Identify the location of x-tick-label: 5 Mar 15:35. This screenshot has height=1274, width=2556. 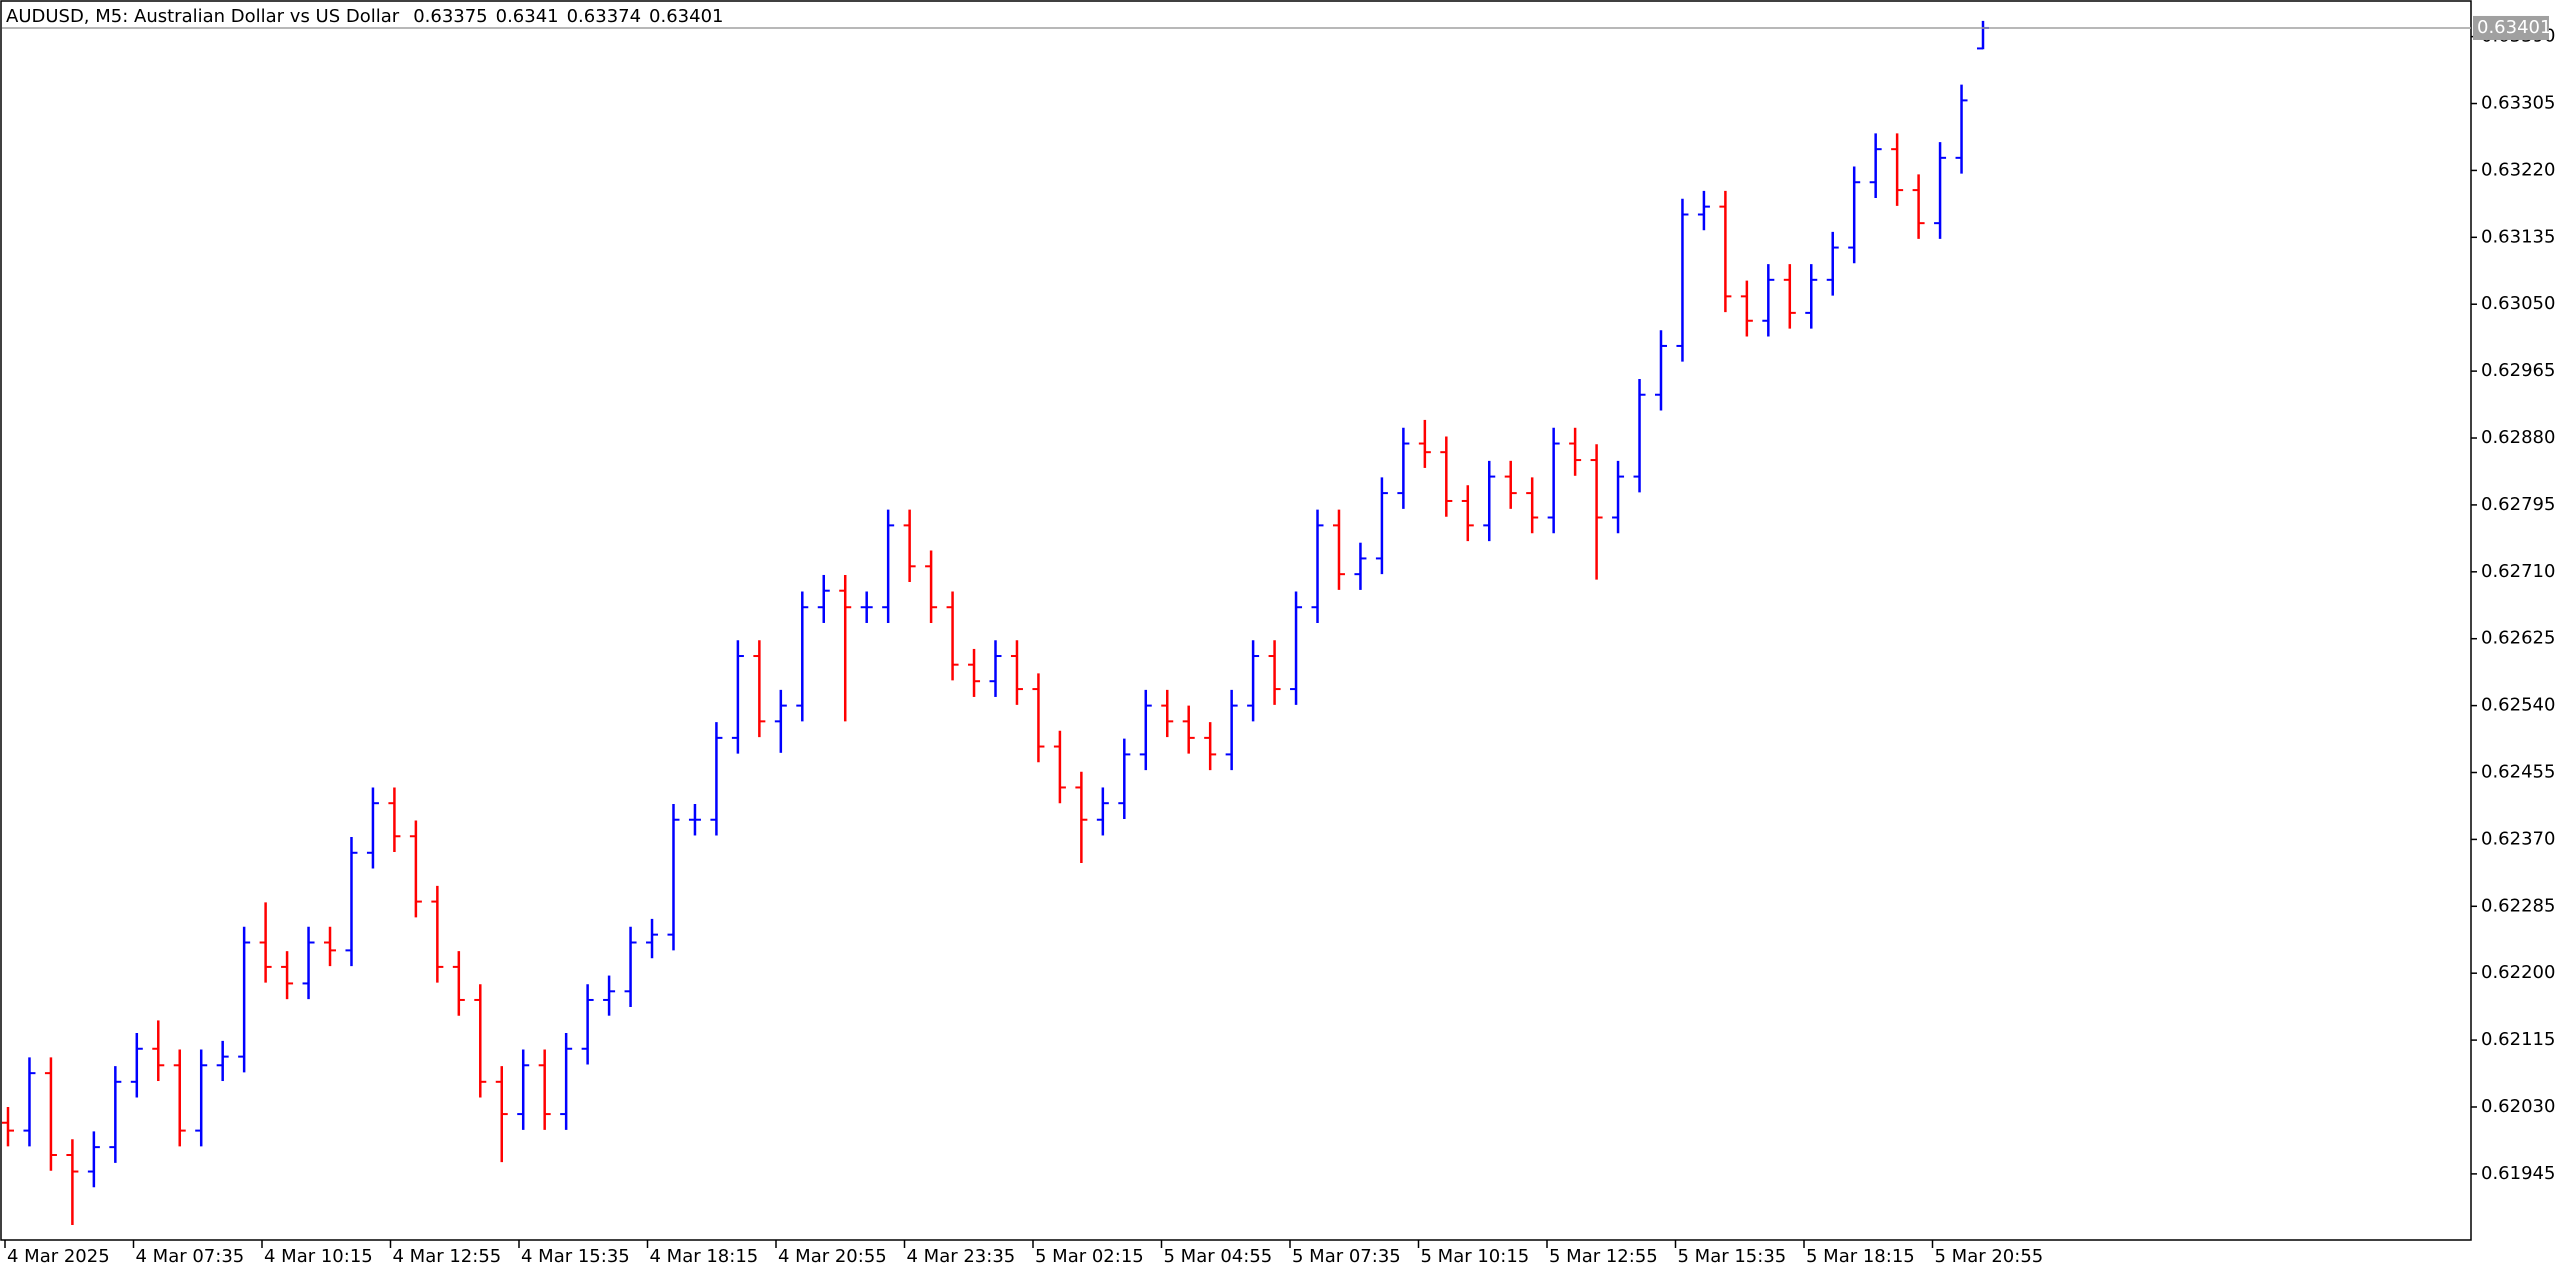
(1732, 1256).